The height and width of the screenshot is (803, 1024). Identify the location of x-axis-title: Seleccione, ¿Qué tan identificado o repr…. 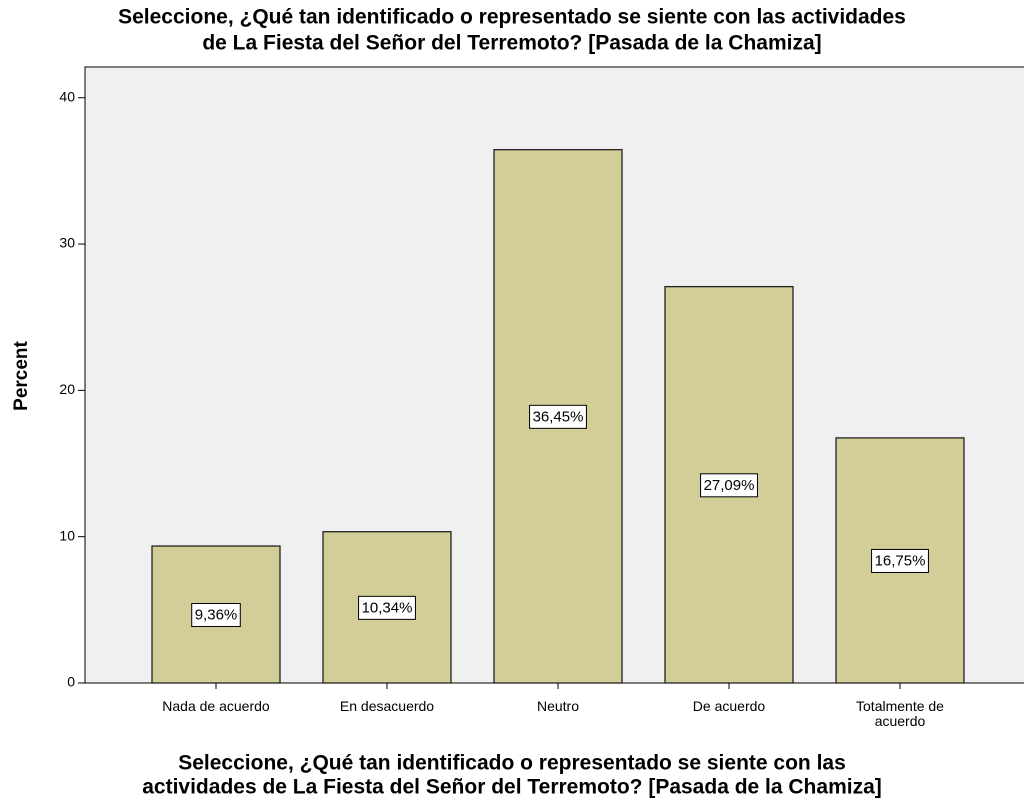
(512, 763).